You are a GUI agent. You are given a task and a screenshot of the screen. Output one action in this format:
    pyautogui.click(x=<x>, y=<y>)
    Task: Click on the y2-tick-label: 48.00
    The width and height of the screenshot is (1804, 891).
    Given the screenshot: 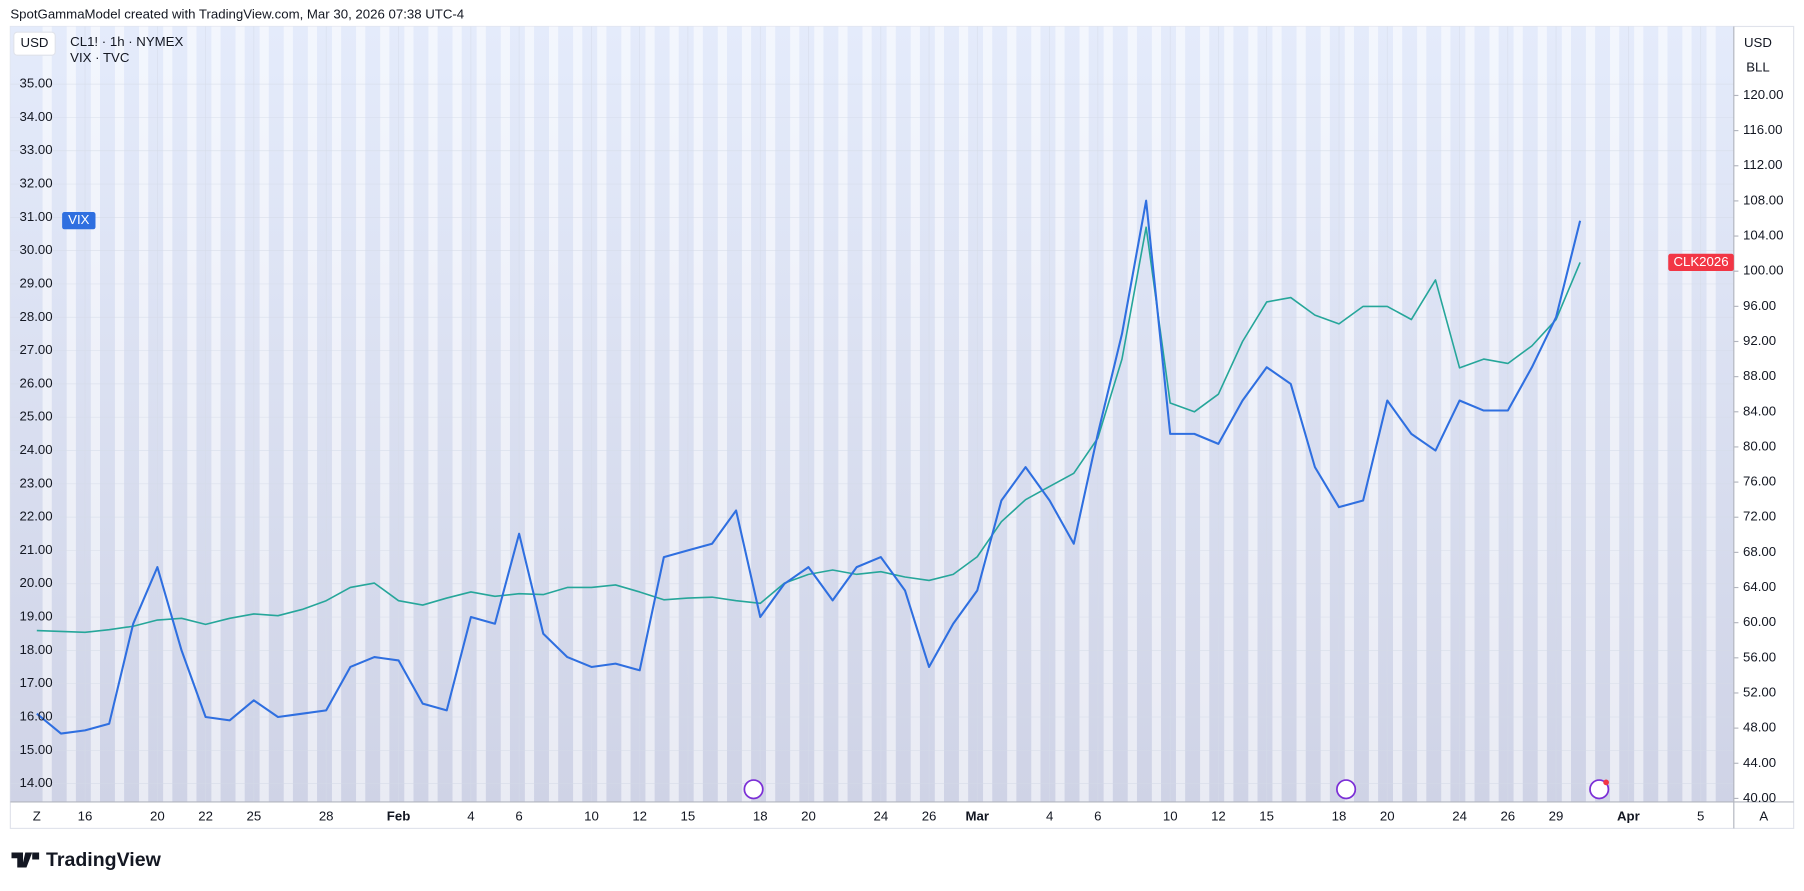 What is the action you would take?
    pyautogui.click(x=1759, y=727)
    